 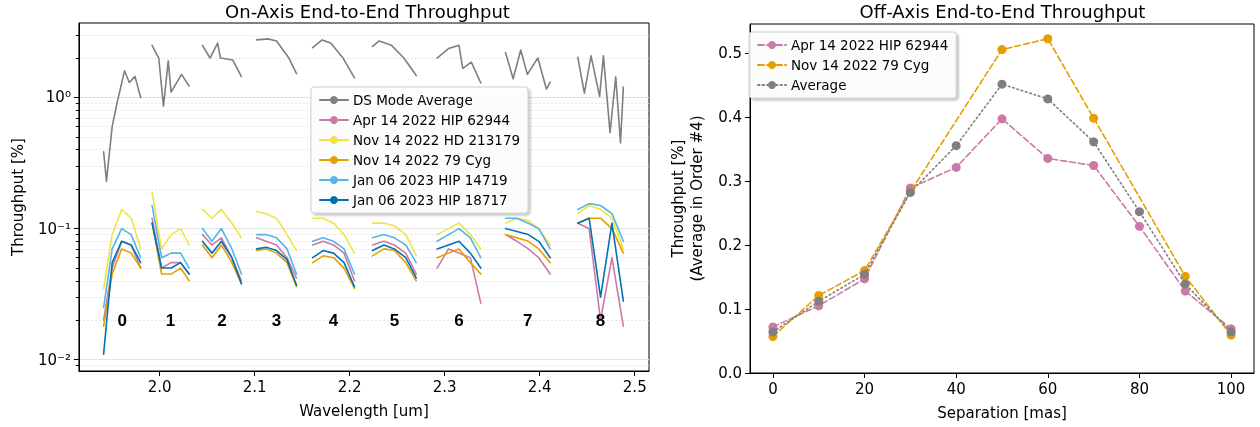 I want to click on y-tick-label: 0.4, so click(x=730, y=116).